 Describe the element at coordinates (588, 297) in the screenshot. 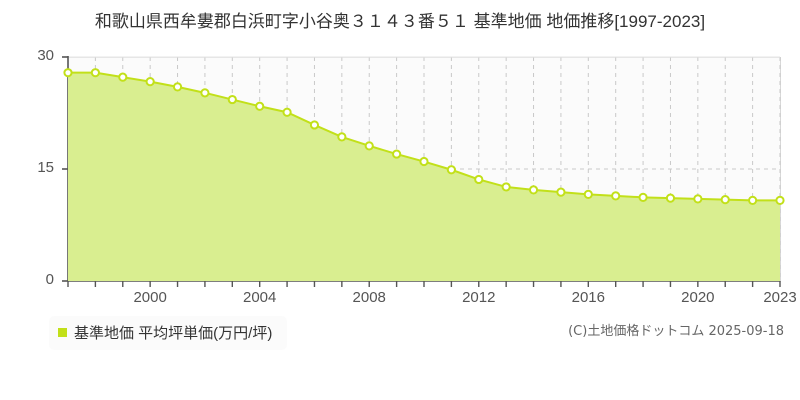

I see `x-axis-tick-label: 2016` at that location.